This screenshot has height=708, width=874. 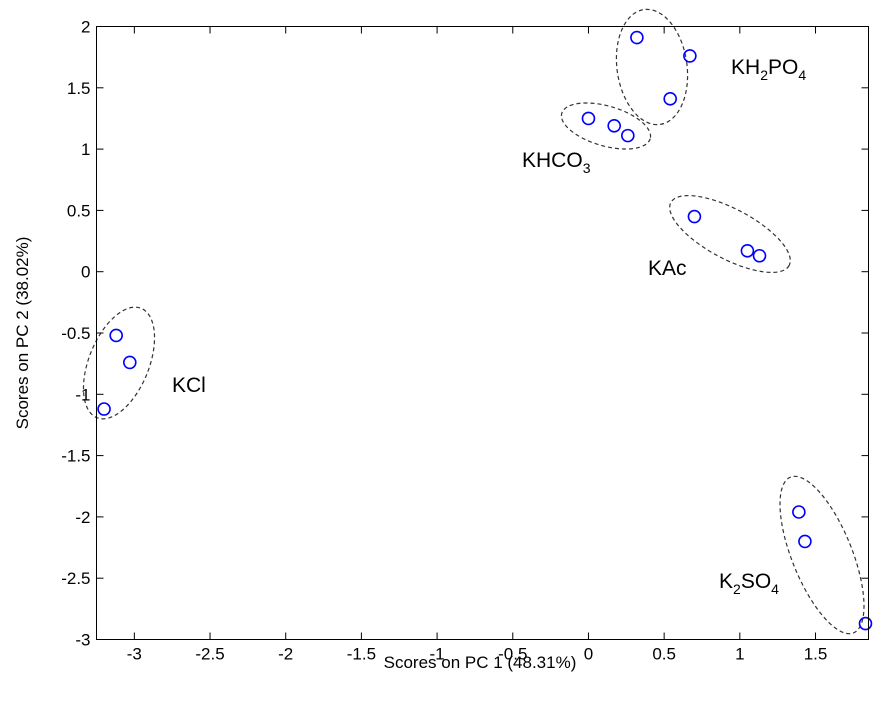 I want to click on x-tick-label: -2, so click(x=285, y=654).